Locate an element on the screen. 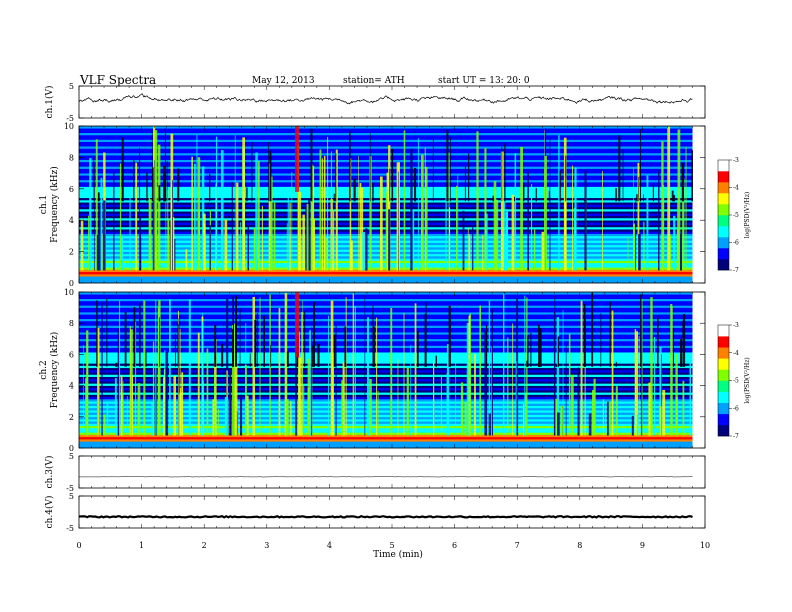 This screenshot has width=792, height=612. x-tick-label: 8 is located at coordinates (579, 545).